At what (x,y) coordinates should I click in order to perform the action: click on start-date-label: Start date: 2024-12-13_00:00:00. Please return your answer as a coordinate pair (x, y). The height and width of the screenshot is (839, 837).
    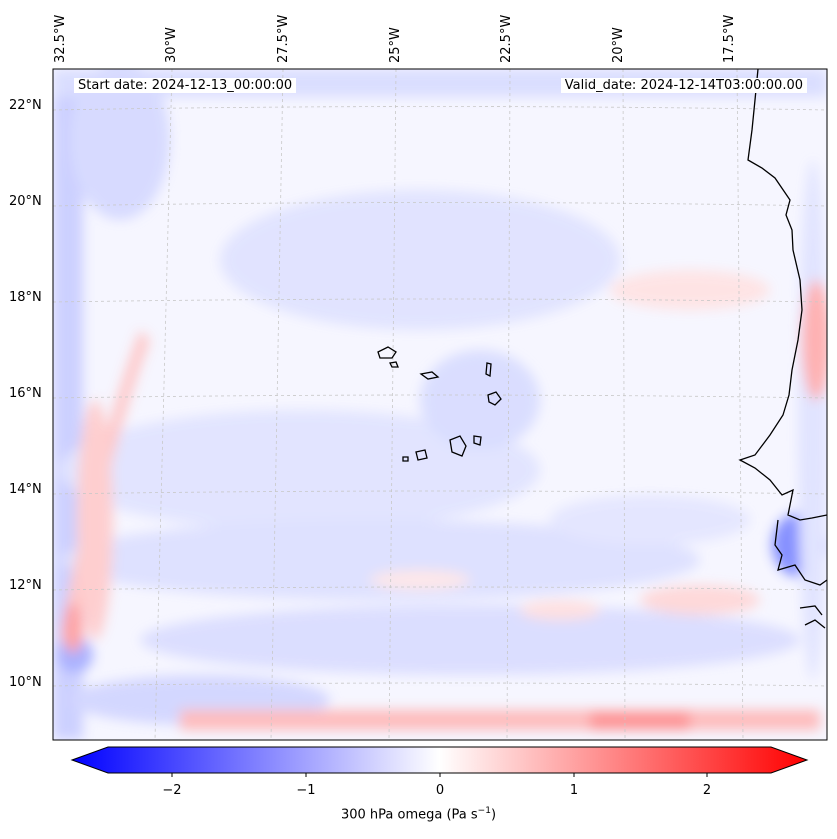
    Looking at the image, I should click on (185, 85).